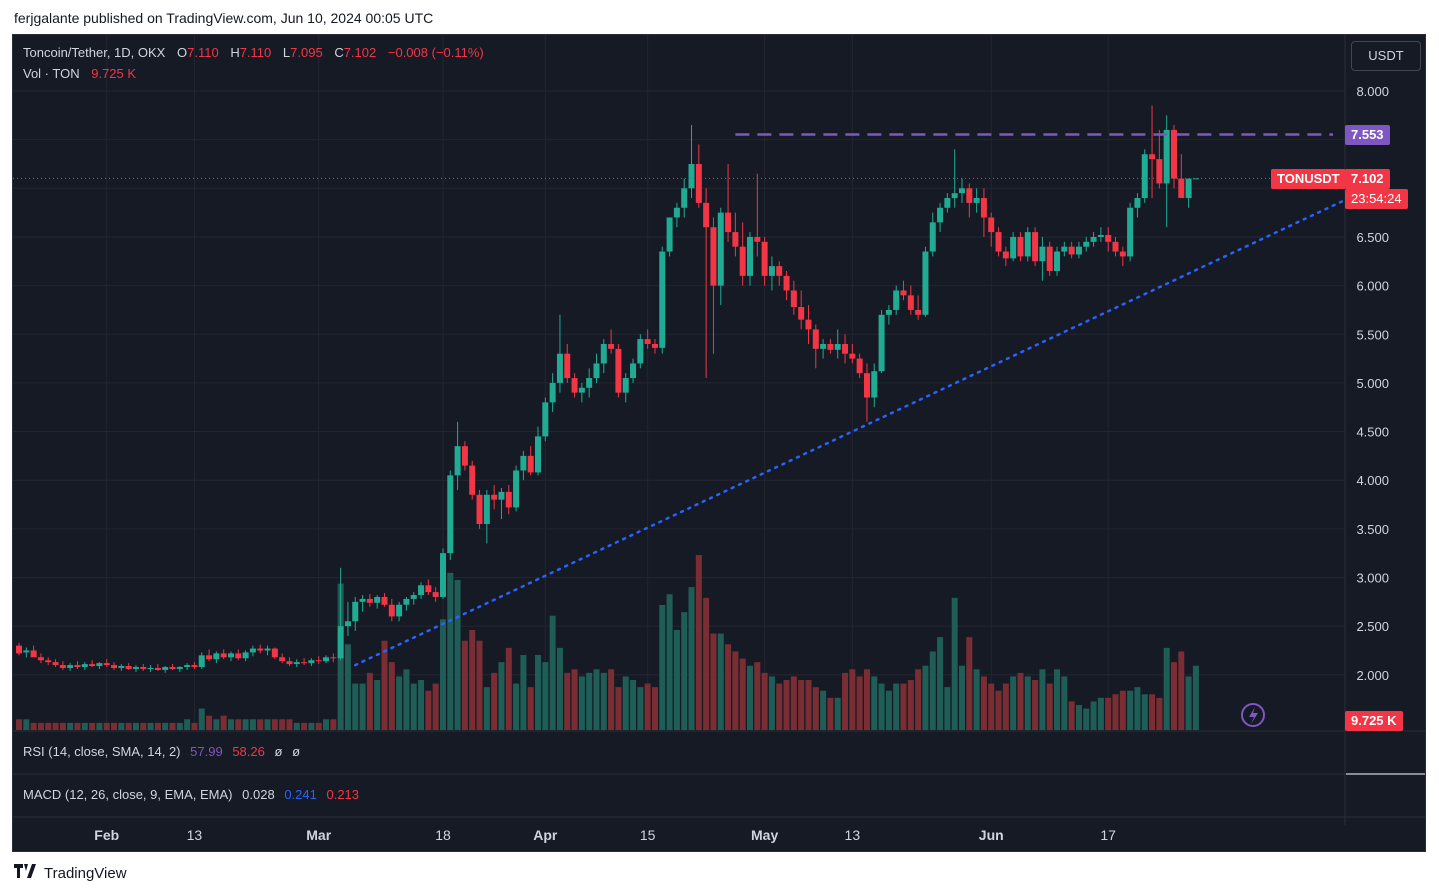  What do you see at coordinates (94, 52) in the screenshot?
I see `symbol-name: Toncoin/Tether, 1D, OKX` at bounding box center [94, 52].